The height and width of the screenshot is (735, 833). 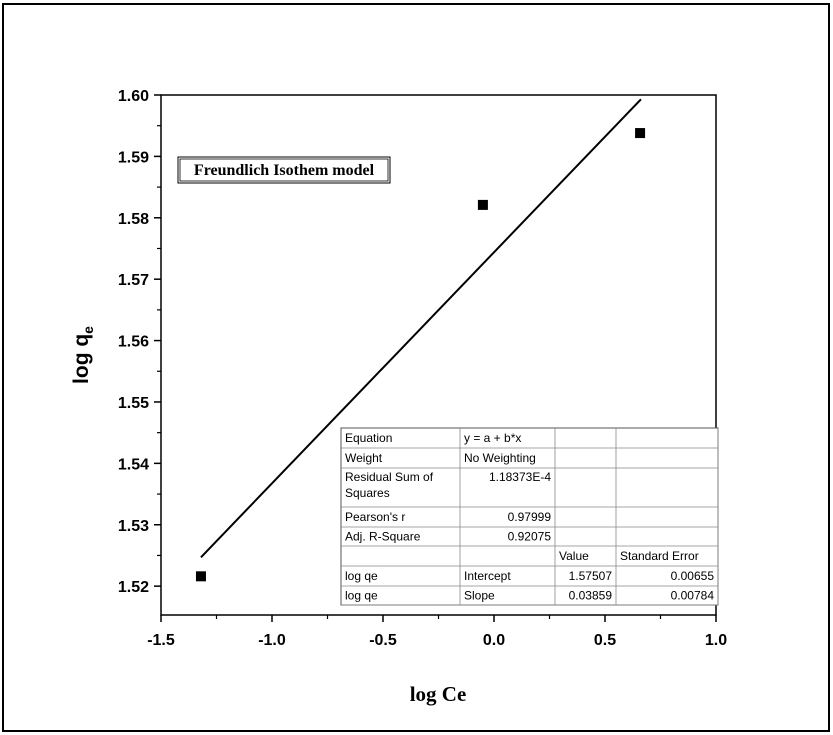 I want to click on y-tick-label: 1.60, so click(x=133, y=96).